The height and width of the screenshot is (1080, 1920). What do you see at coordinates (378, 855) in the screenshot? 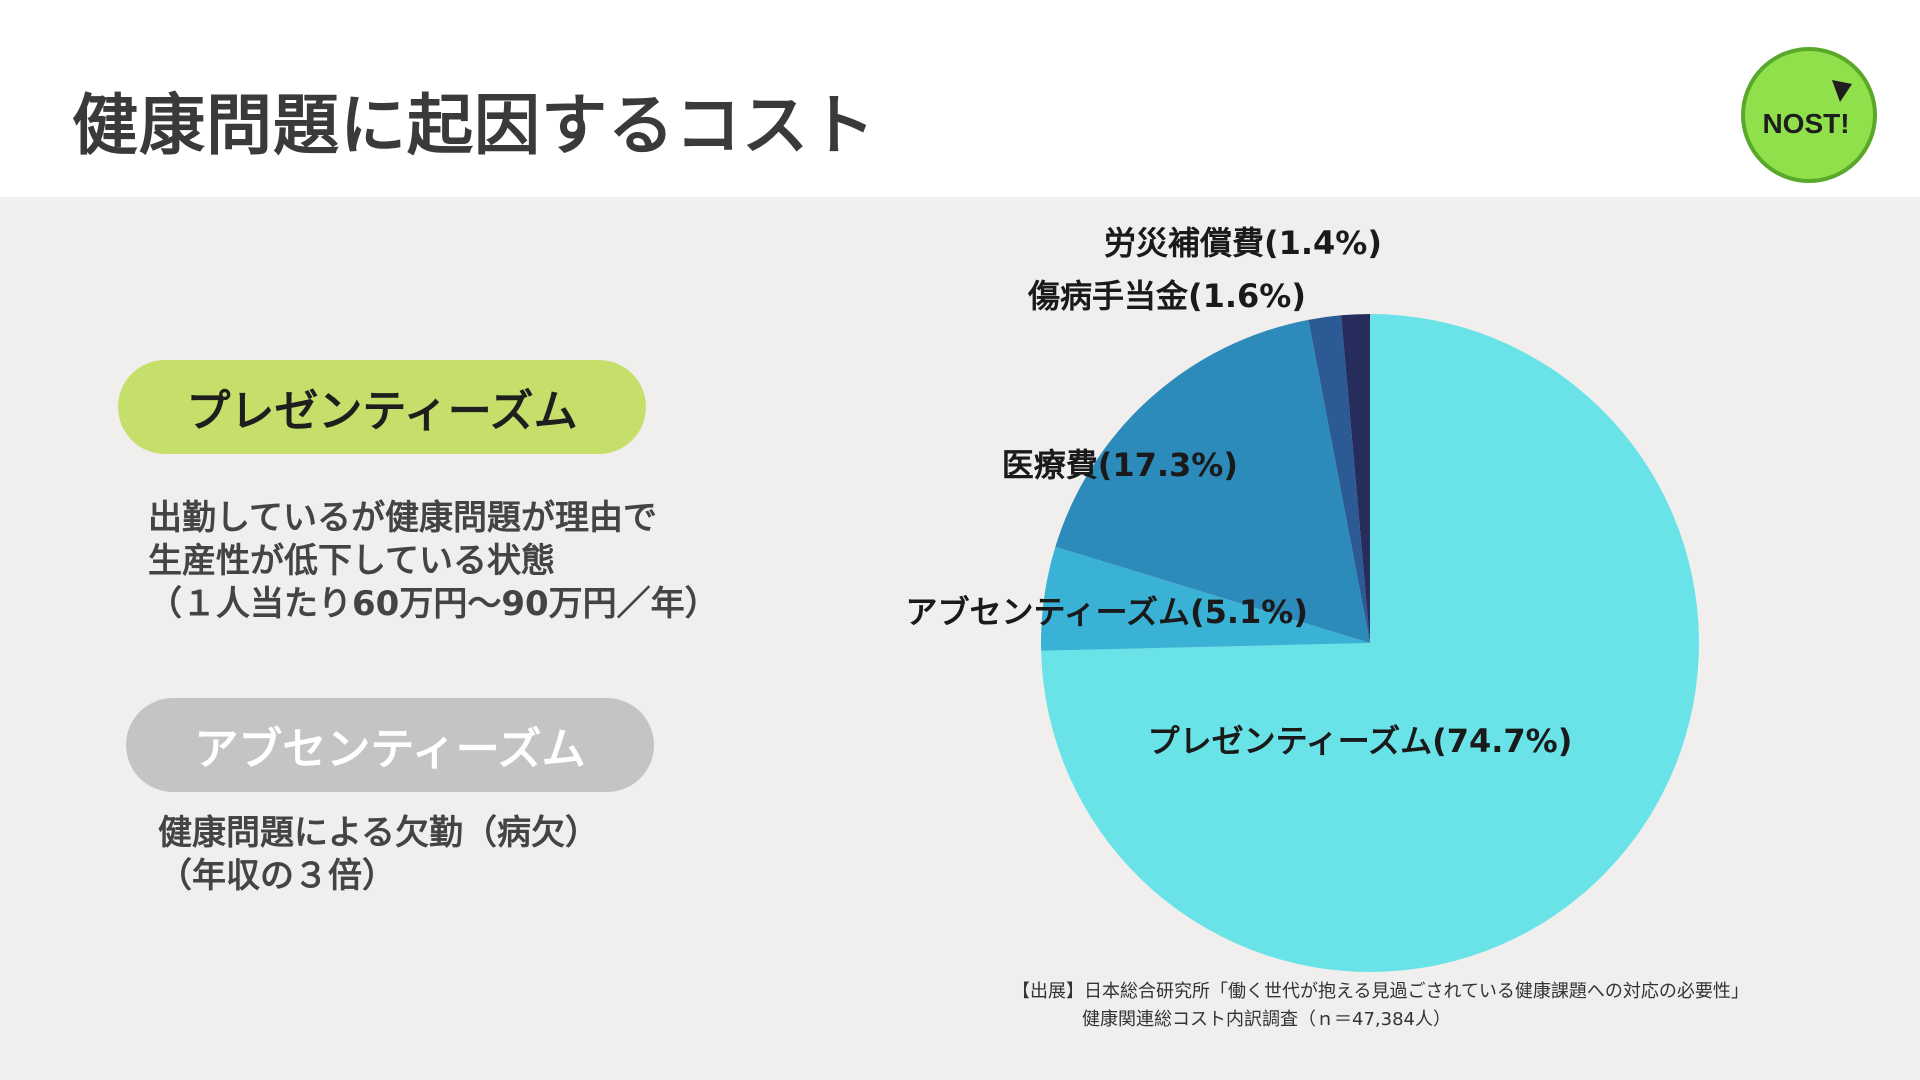
I see `absenteeism-description: 健康問題による欠勤（病欠） （年収の３倍）` at bounding box center [378, 855].